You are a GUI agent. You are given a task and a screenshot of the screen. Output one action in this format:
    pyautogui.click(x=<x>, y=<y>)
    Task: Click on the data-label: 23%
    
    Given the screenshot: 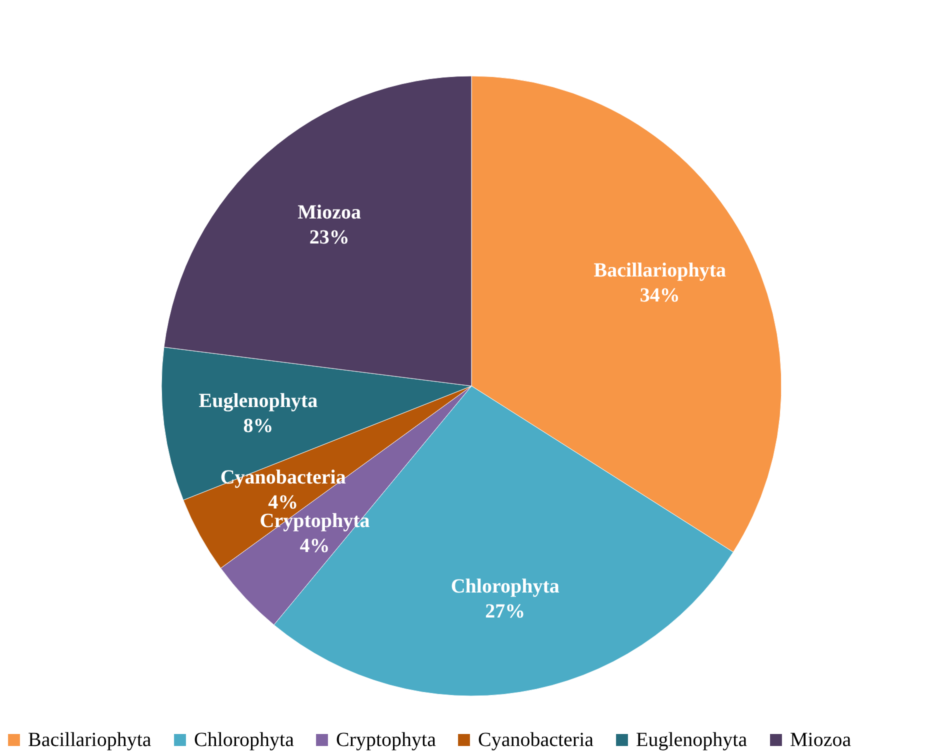 What is the action you would take?
    pyautogui.click(x=329, y=237)
    